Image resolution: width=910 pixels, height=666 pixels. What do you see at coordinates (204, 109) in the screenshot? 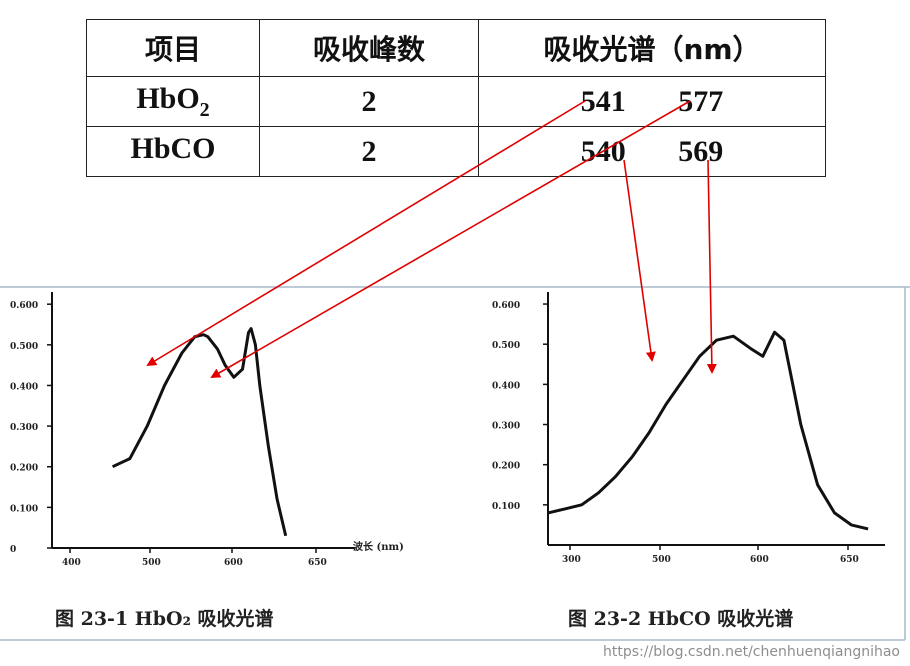
I see `item-subscript: 2` at bounding box center [204, 109].